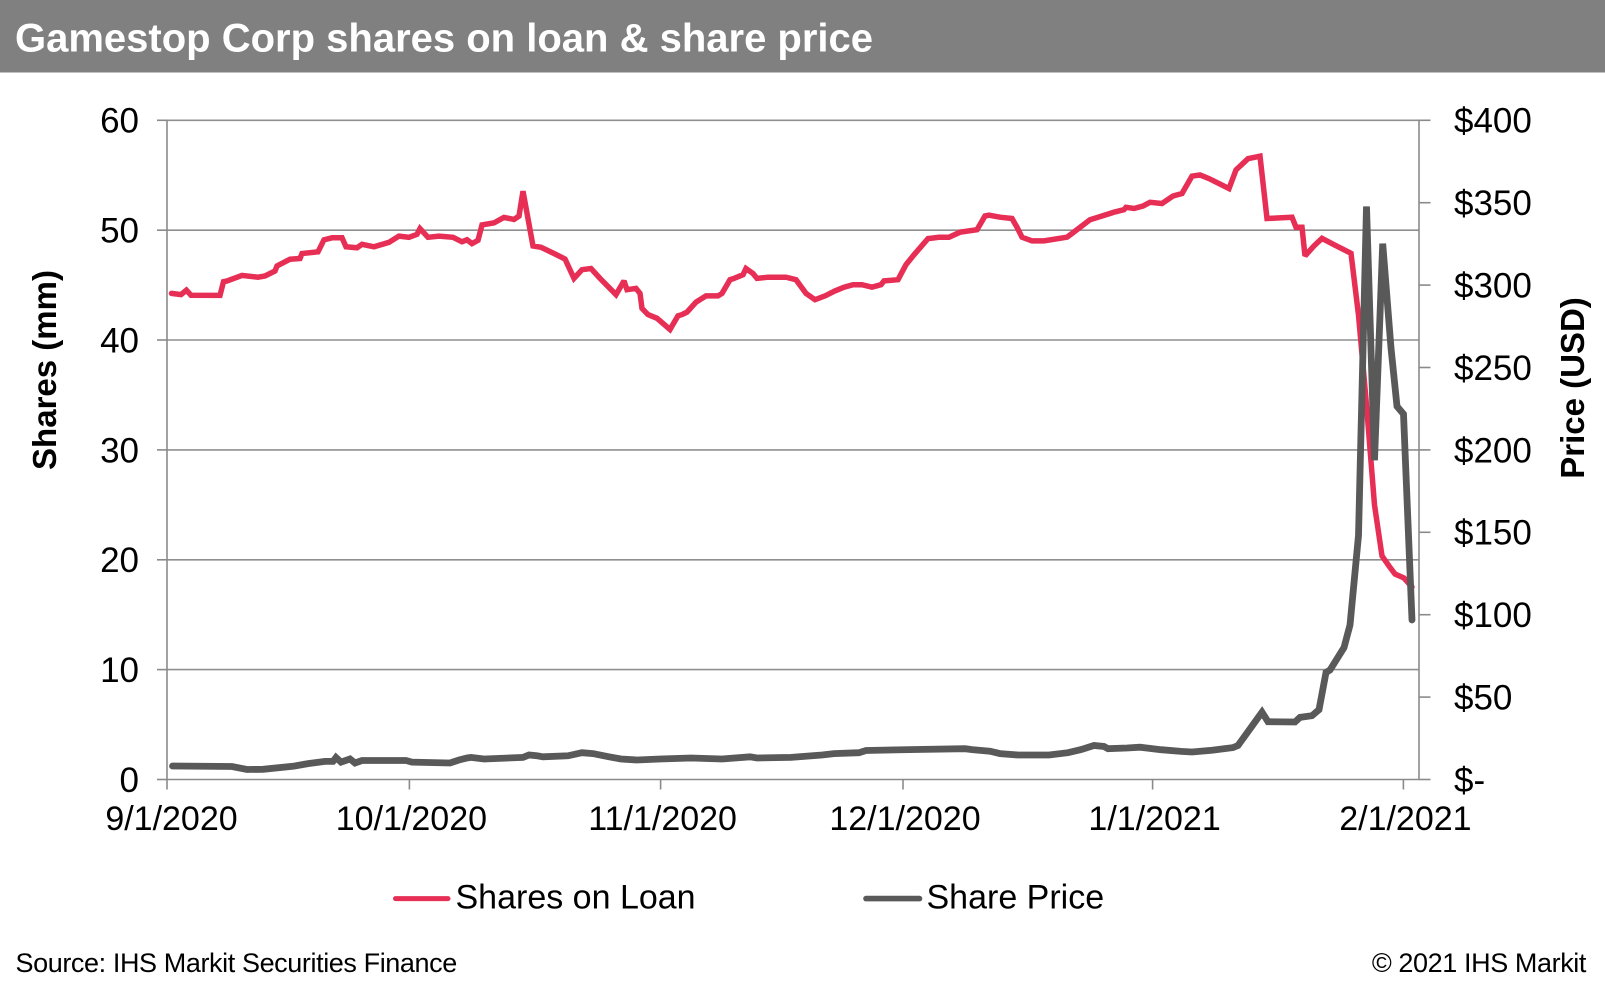  What do you see at coordinates (1493, 286) in the screenshot?
I see `svg-text: $300` at bounding box center [1493, 286].